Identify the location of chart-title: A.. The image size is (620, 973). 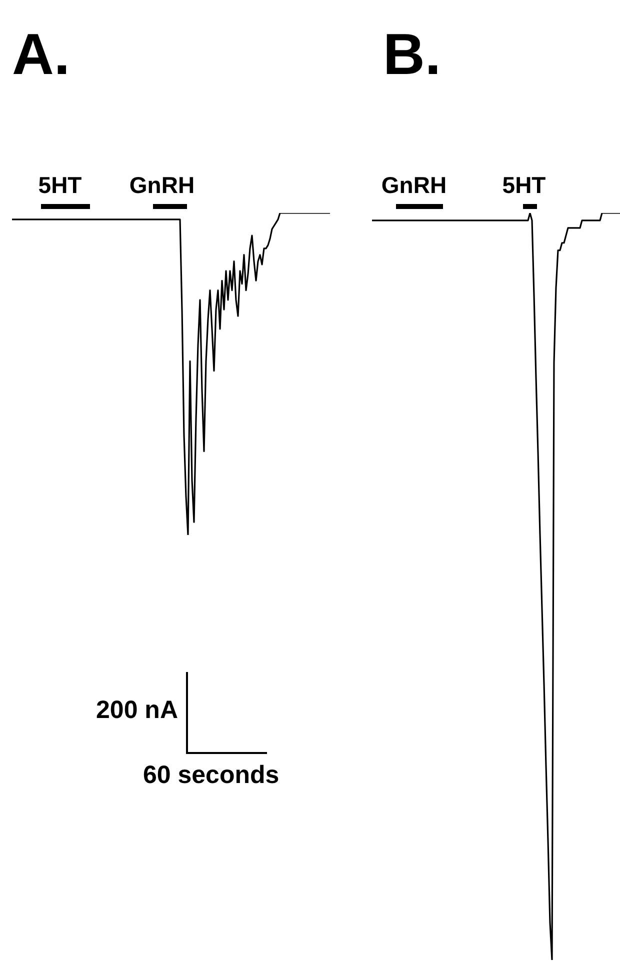
(41, 55).